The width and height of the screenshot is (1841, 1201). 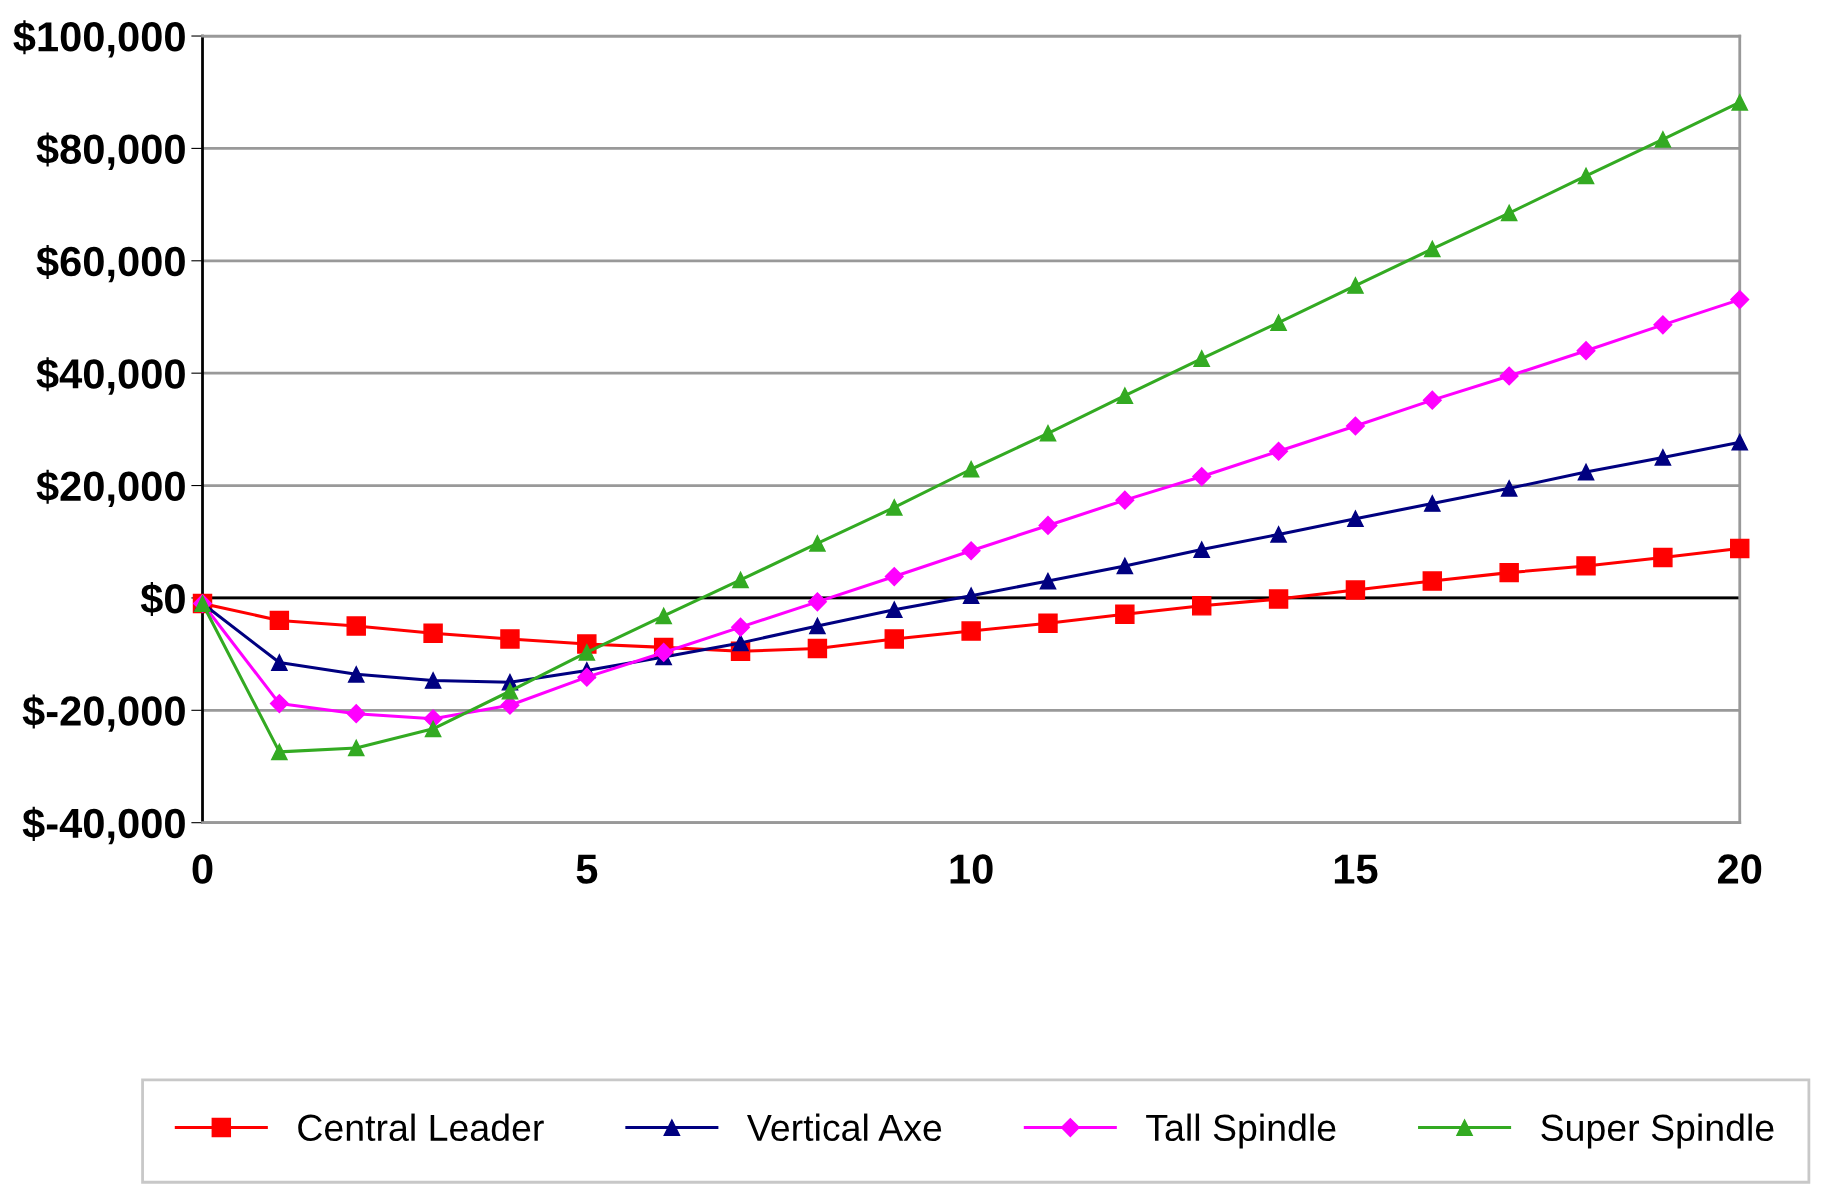 What do you see at coordinates (99, 39) in the screenshot?
I see `y-tick-label: $100,000` at bounding box center [99, 39].